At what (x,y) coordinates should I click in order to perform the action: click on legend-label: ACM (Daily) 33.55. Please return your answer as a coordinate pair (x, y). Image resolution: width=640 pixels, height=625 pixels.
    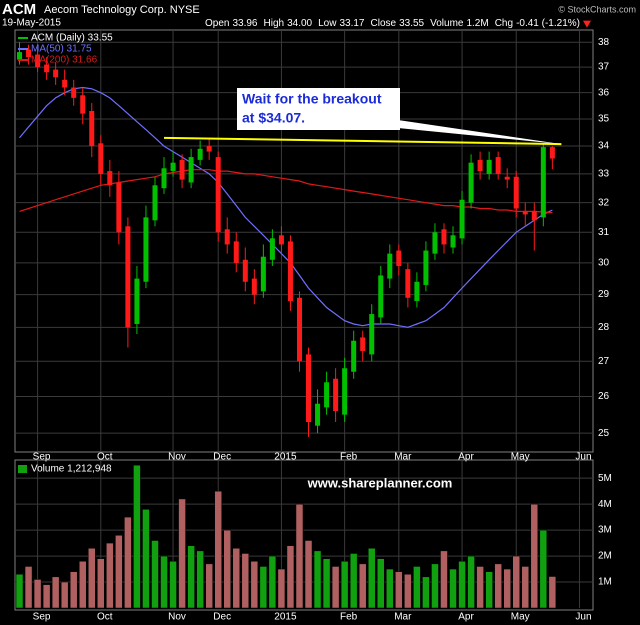
    Looking at the image, I should click on (72, 38).